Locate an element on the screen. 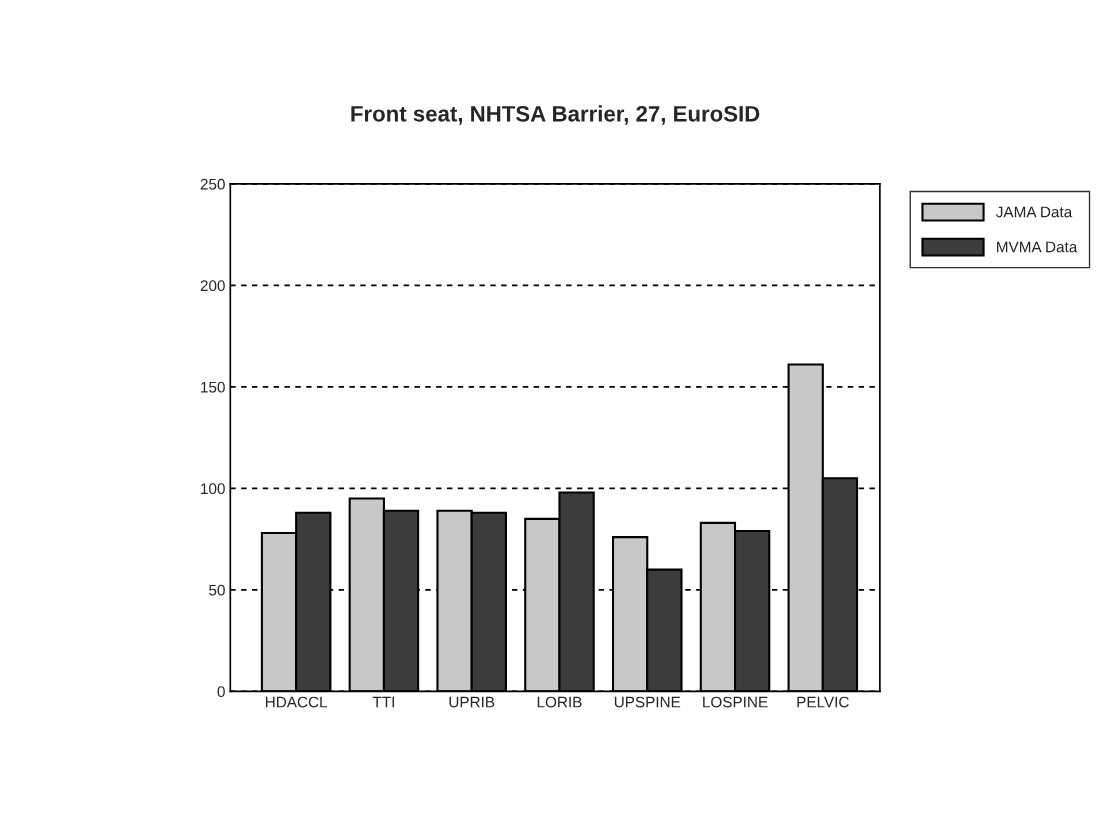  y-tick-label: 200 is located at coordinates (212, 286).